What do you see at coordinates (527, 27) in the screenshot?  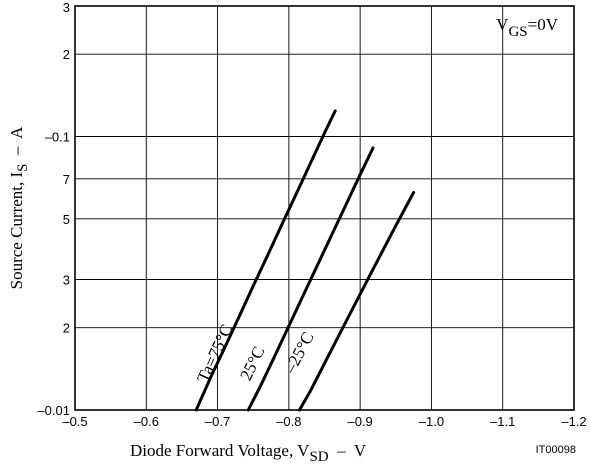 I see `vgs-annotation: VGS=0V` at bounding box center [527, 27].